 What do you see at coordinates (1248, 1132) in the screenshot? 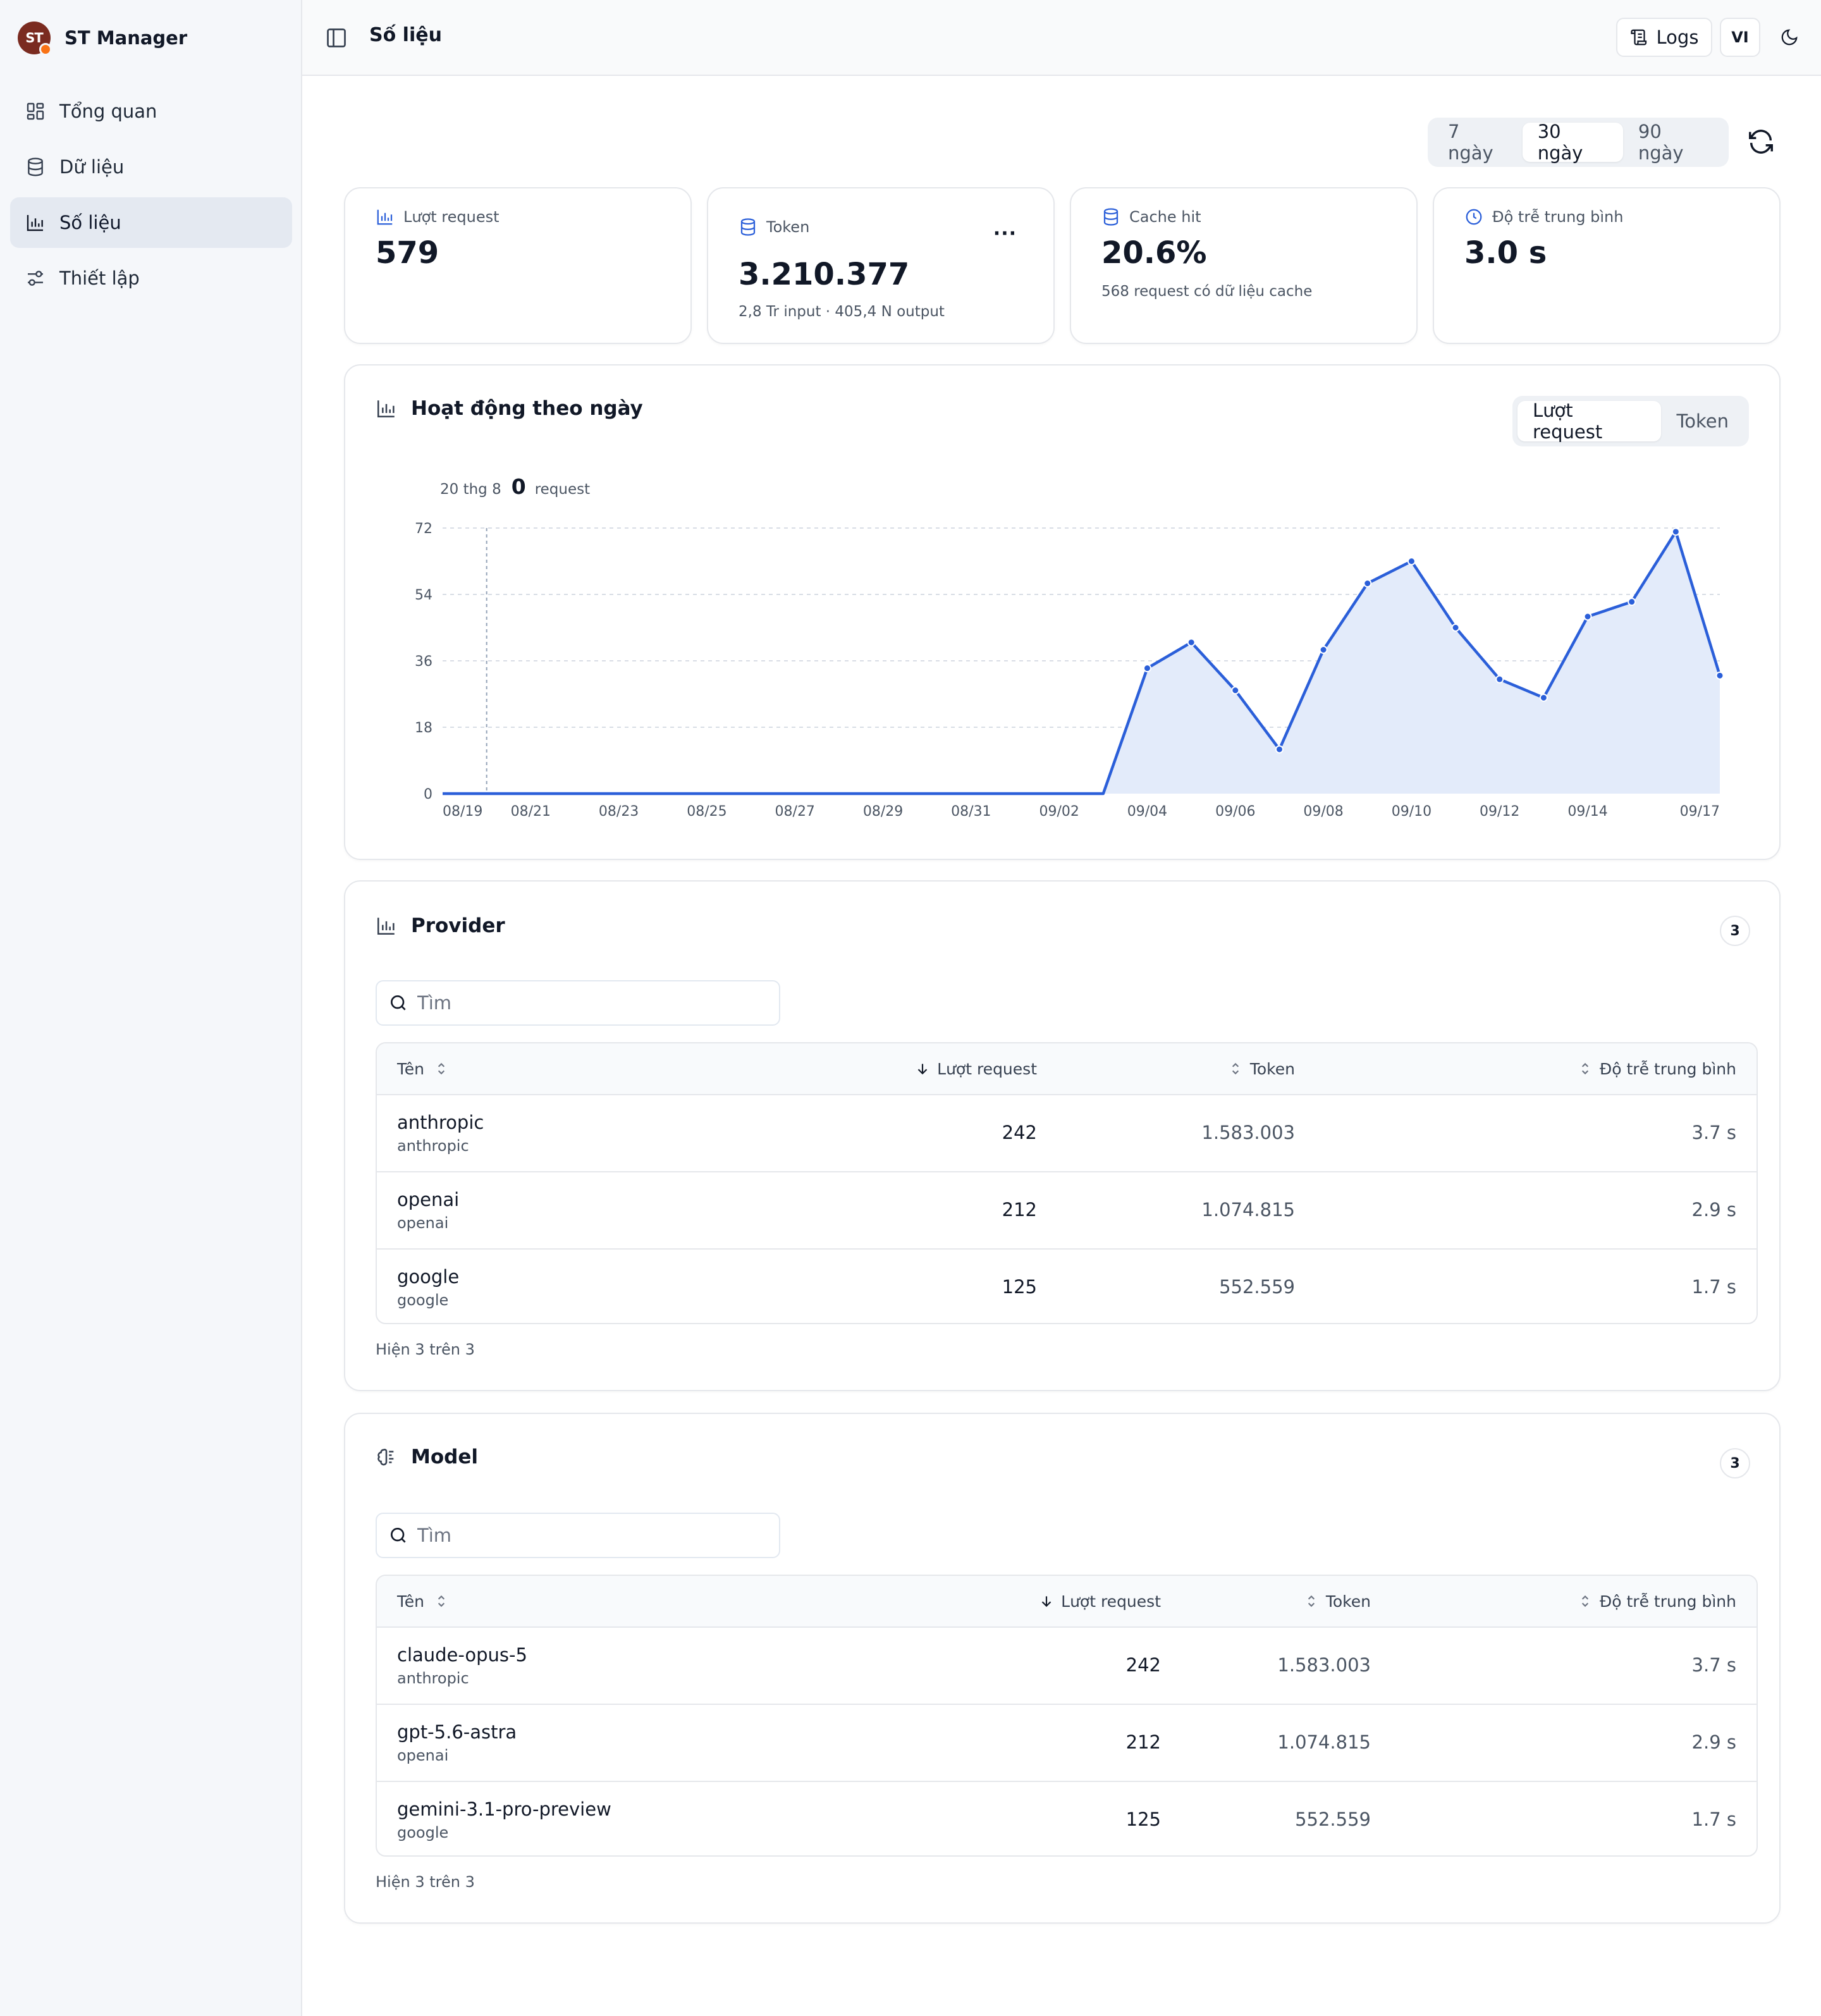
I see `row-tokens: 1.583.003` at bounding box center [1248, 1132].